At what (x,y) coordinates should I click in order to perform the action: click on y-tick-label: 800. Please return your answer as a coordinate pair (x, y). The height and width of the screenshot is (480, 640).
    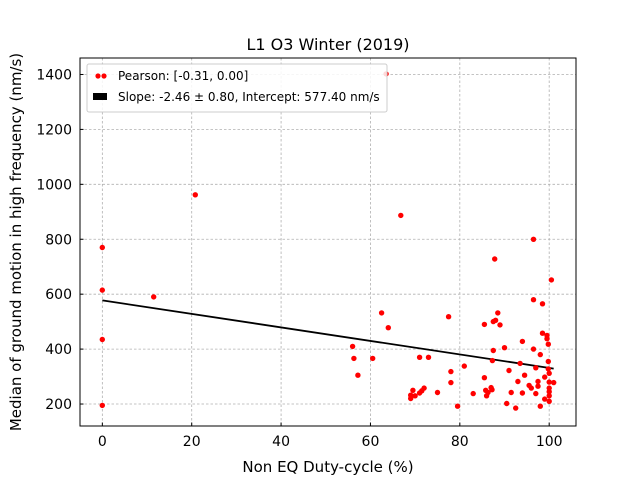
    Looking at the image, I should click on (58, 240).